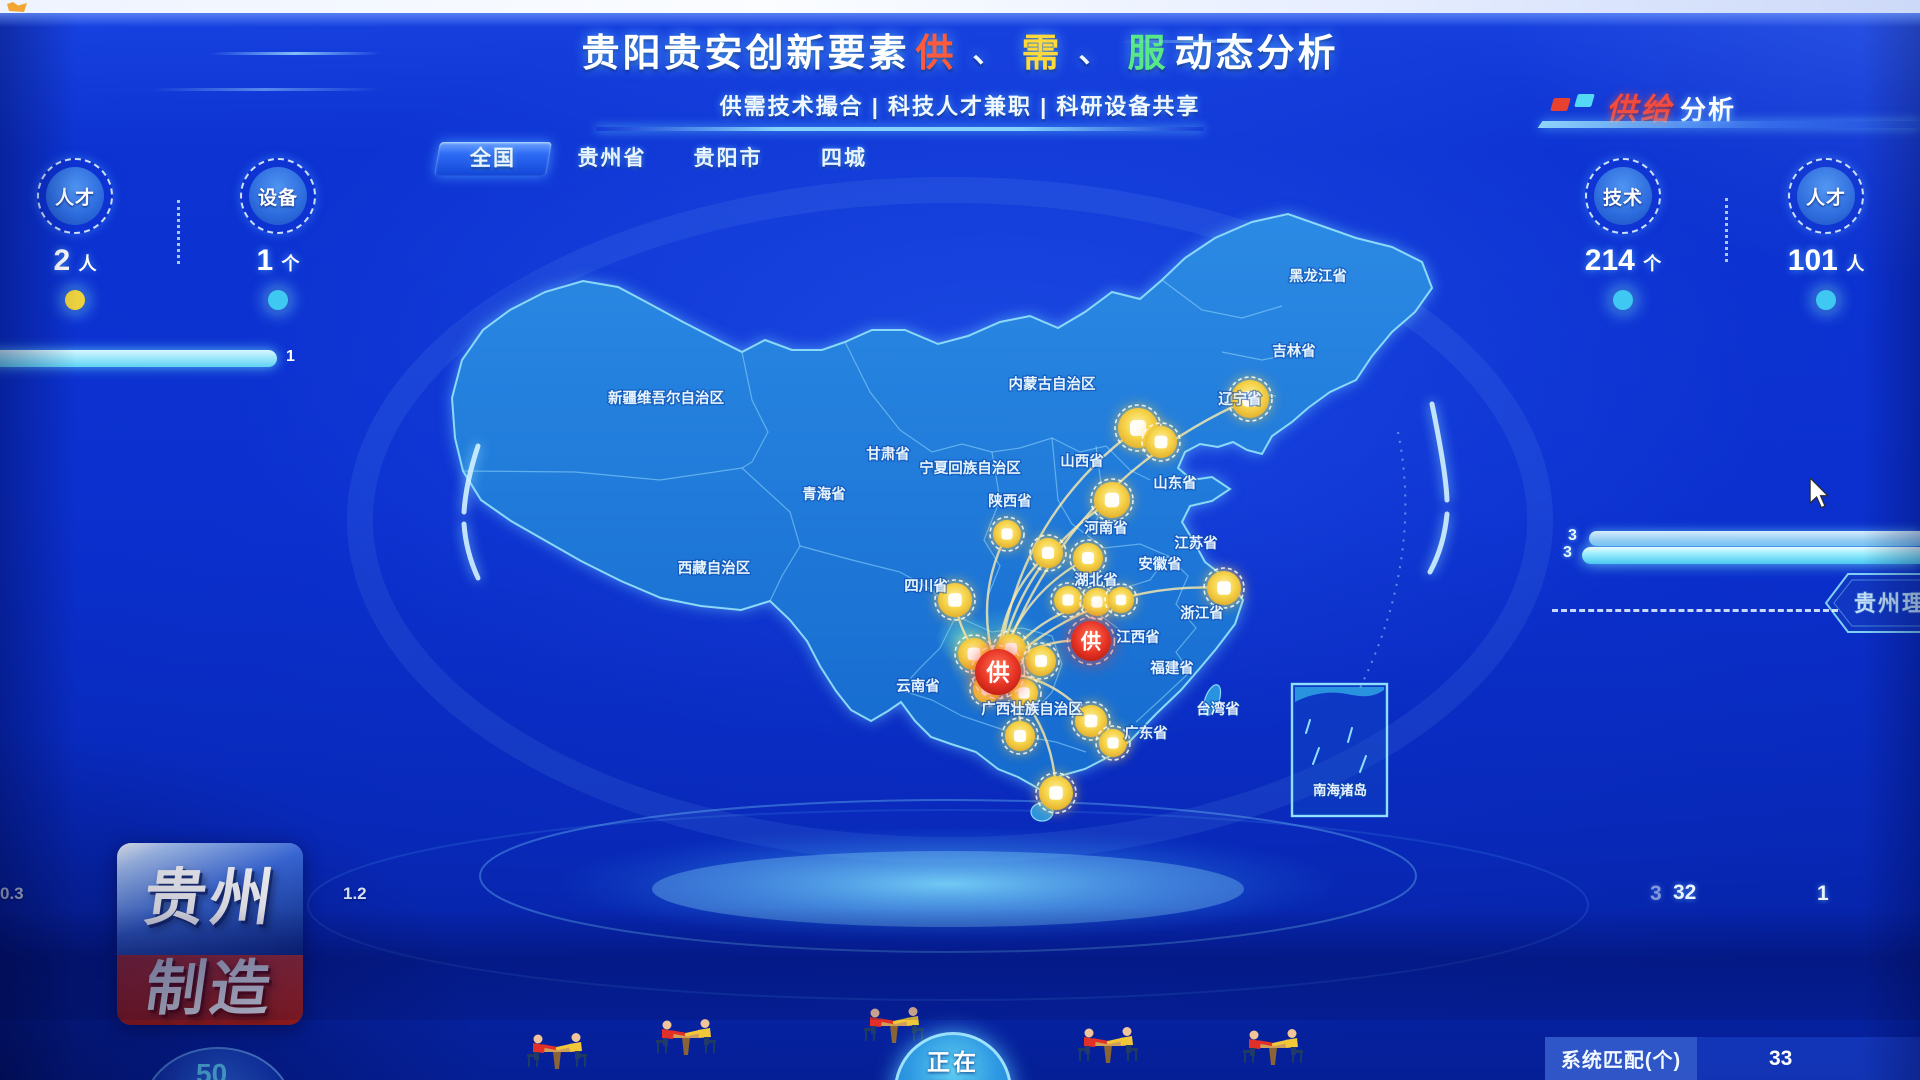  What do you see at coordinates (1695, 610) in the screenshot?
I see `right-dashed-line` at bounding box center [1695, 610].